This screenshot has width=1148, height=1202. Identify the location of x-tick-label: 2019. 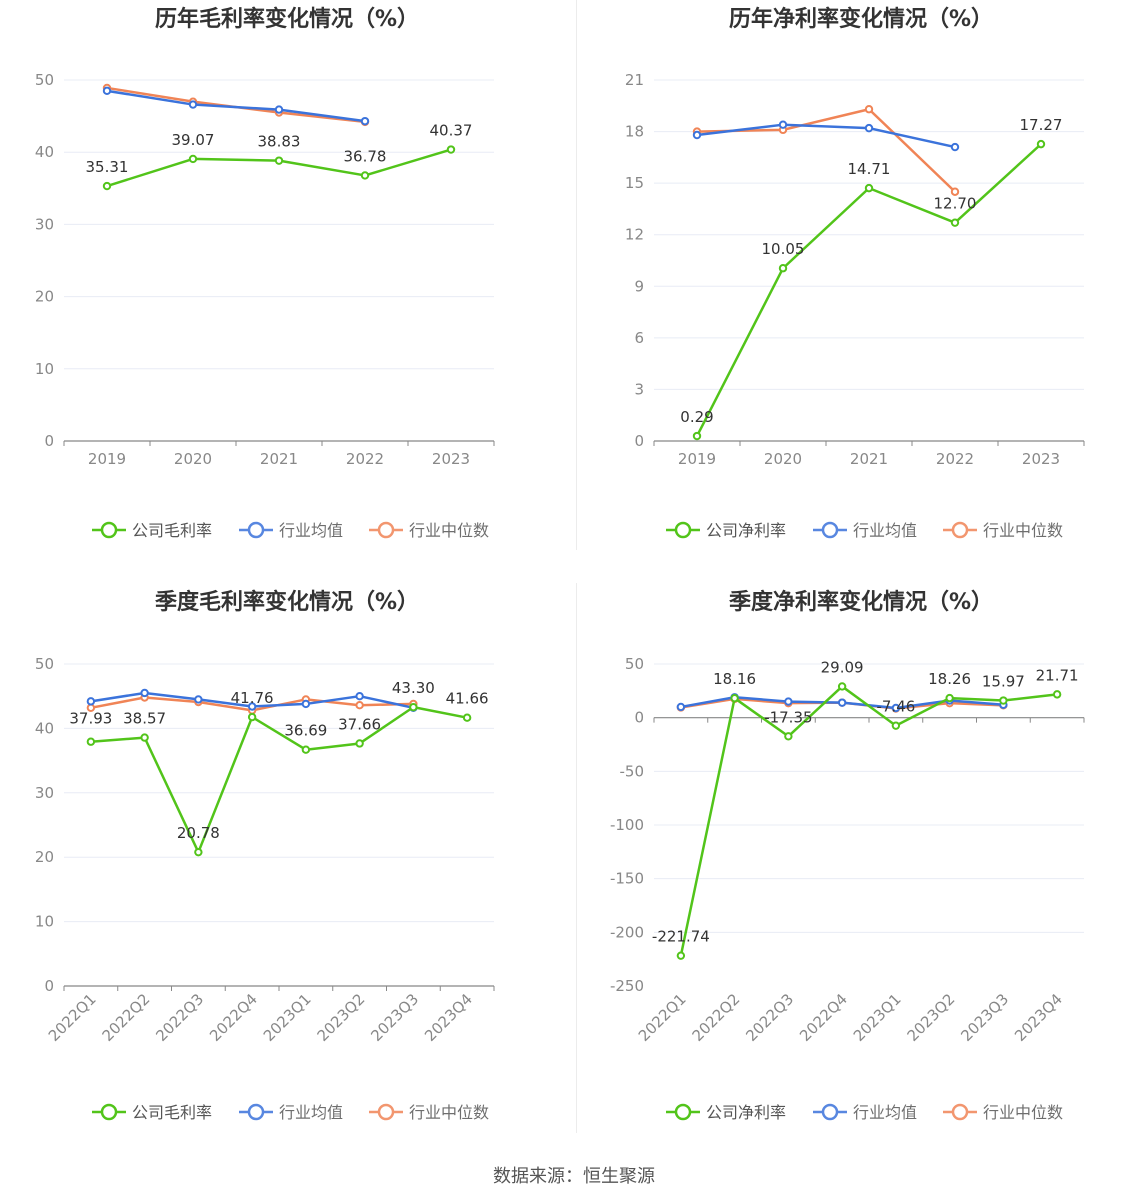
(107, 459).